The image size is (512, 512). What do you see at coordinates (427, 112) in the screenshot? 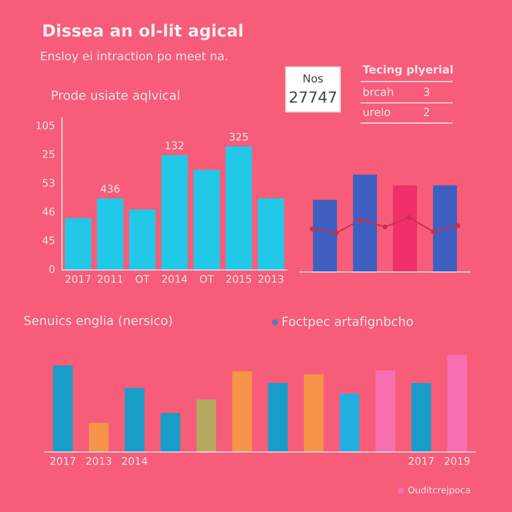
I see `text: 2` at bounding box center [427, 112].